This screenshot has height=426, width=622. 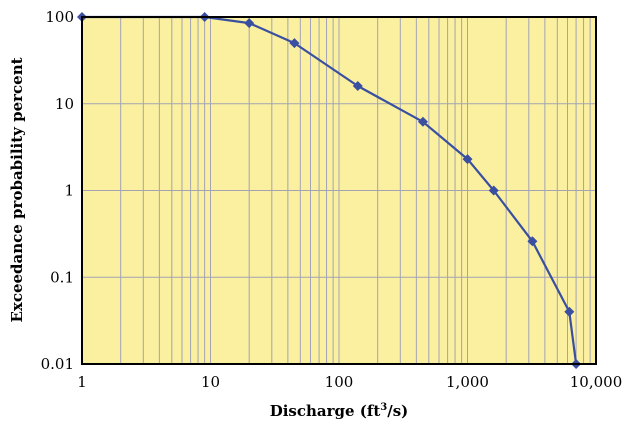 I want to click on x-tick-label: 1,000, so click(x=467, y=382).